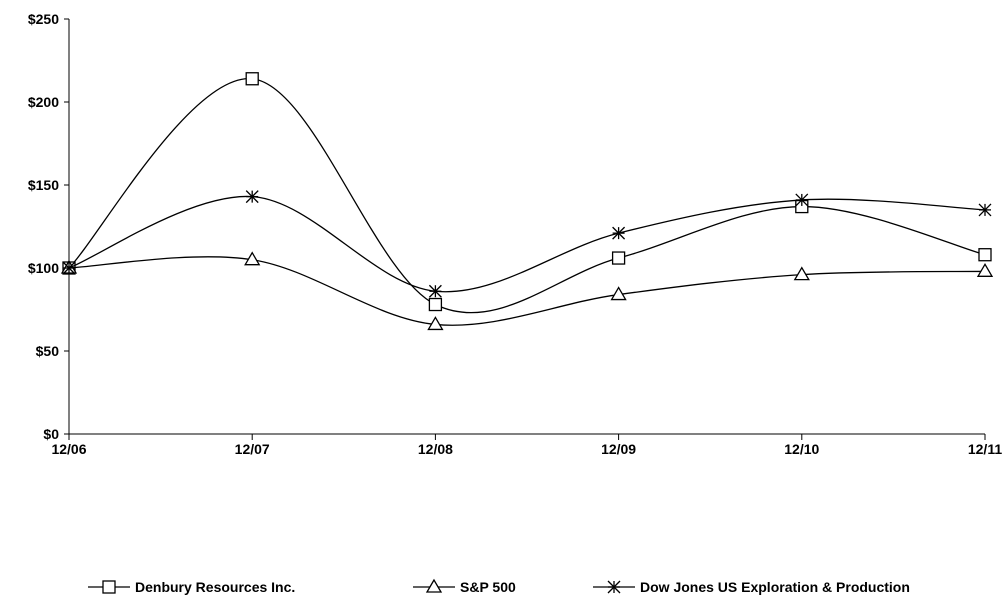  What do you see at coordinates (985, 449) in the screenshot?
I see `x-tick-label: 12/11` at bounding box center [985, 449].